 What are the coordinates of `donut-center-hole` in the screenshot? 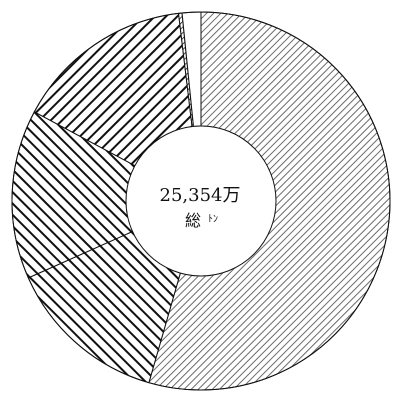 It's located at (201, 201).